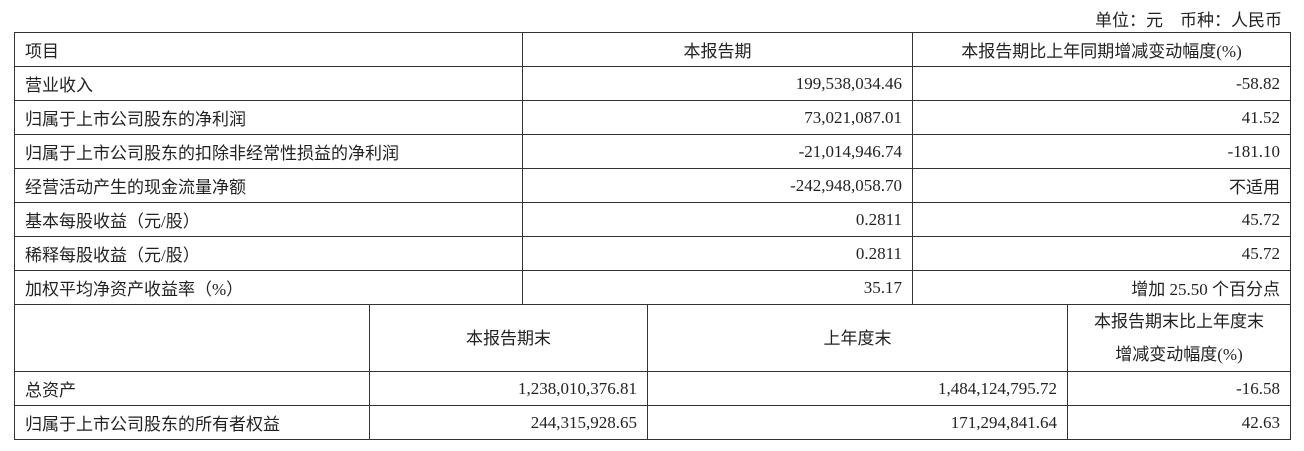 The image size is (1304, 451). What do you see at coordinates (1179, 321) in the screenshot?
I see `subheader-change-line1: 本报告期末比上年度末` at bounding box center [1179, 321].